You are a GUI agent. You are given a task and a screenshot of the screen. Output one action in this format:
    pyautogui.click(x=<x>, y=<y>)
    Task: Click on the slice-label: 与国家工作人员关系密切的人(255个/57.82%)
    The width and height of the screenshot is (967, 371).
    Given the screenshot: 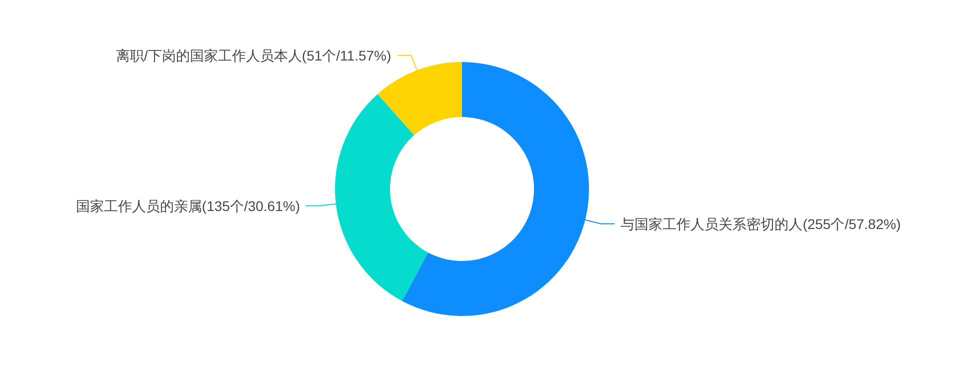 What is the action you would take?
    pyautogui.click(x=760, y=224)
    